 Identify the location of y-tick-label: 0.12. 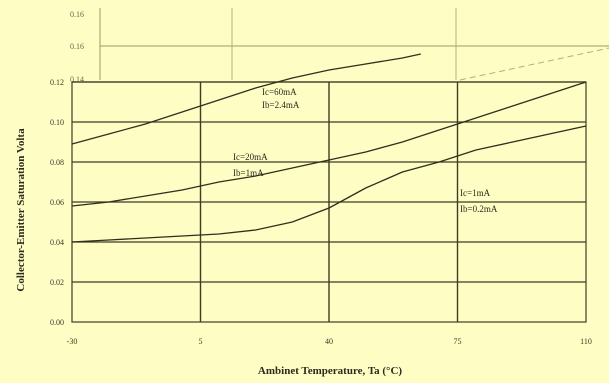
(57, 82).